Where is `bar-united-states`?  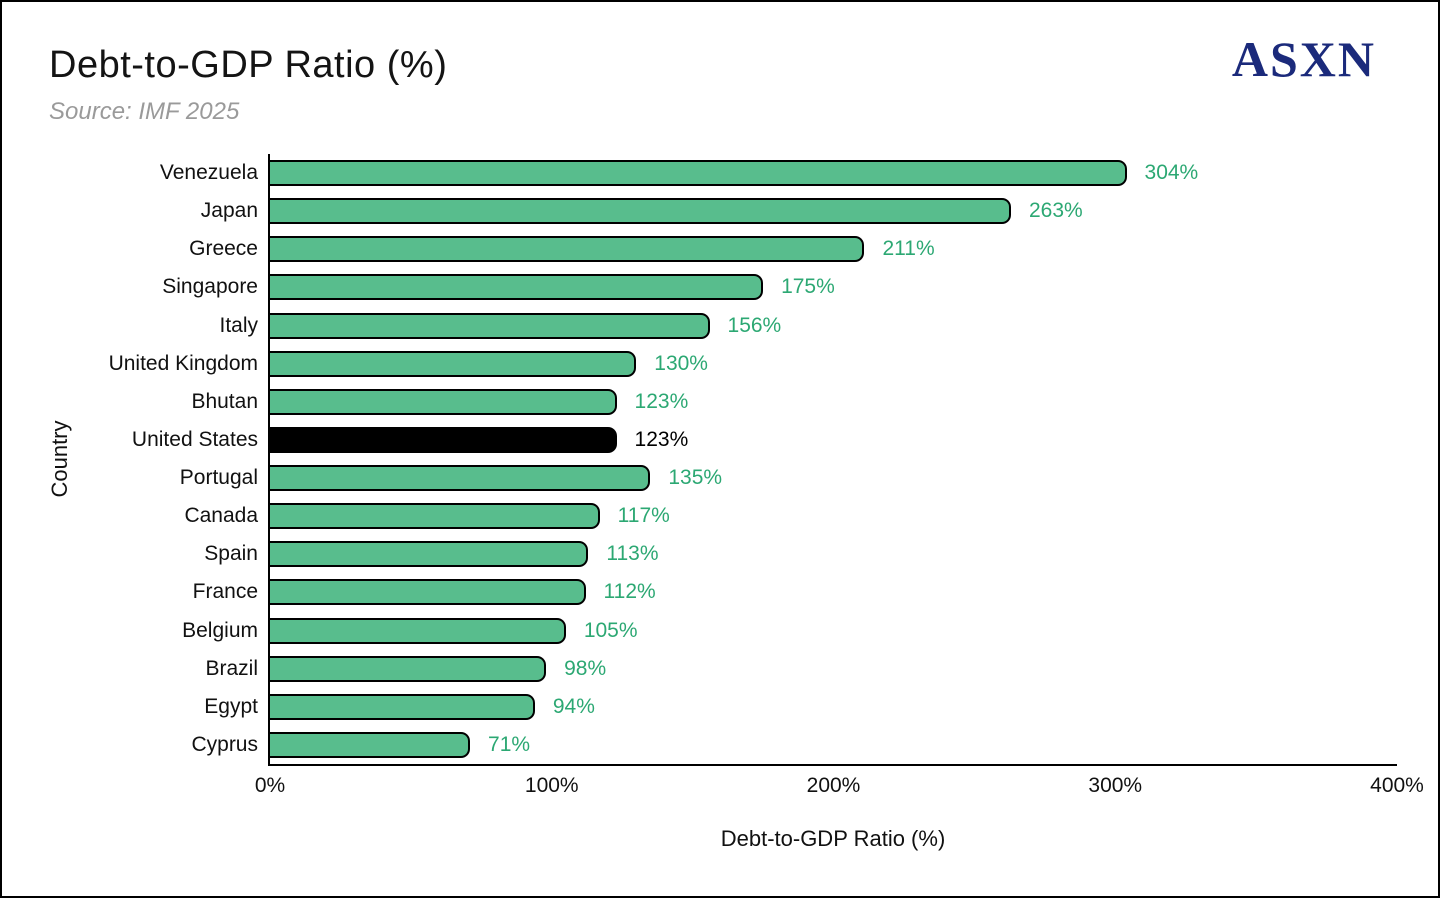 bar-united-states is located at coordinates (443, 439).